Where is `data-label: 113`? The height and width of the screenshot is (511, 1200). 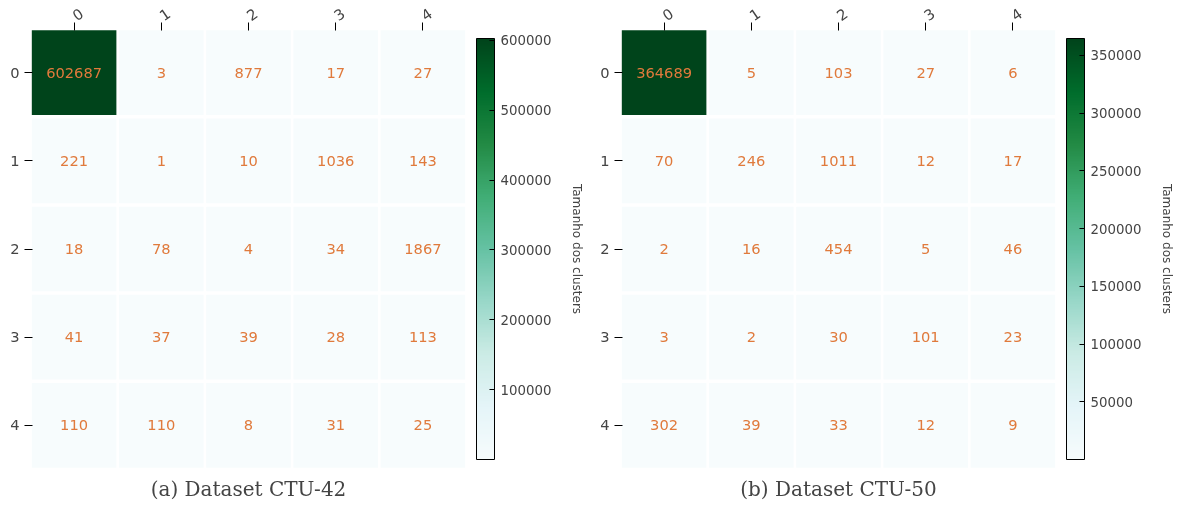 data-label: 113 is located at coordinates (422, 337).